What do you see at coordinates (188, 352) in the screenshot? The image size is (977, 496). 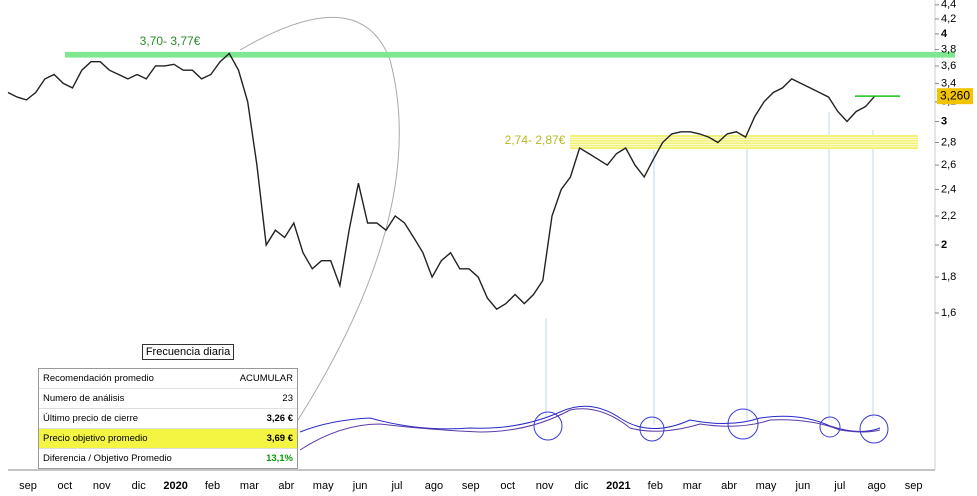 I see `frequency-button: Frecuencia diaria` at bounding box center [188, 352].